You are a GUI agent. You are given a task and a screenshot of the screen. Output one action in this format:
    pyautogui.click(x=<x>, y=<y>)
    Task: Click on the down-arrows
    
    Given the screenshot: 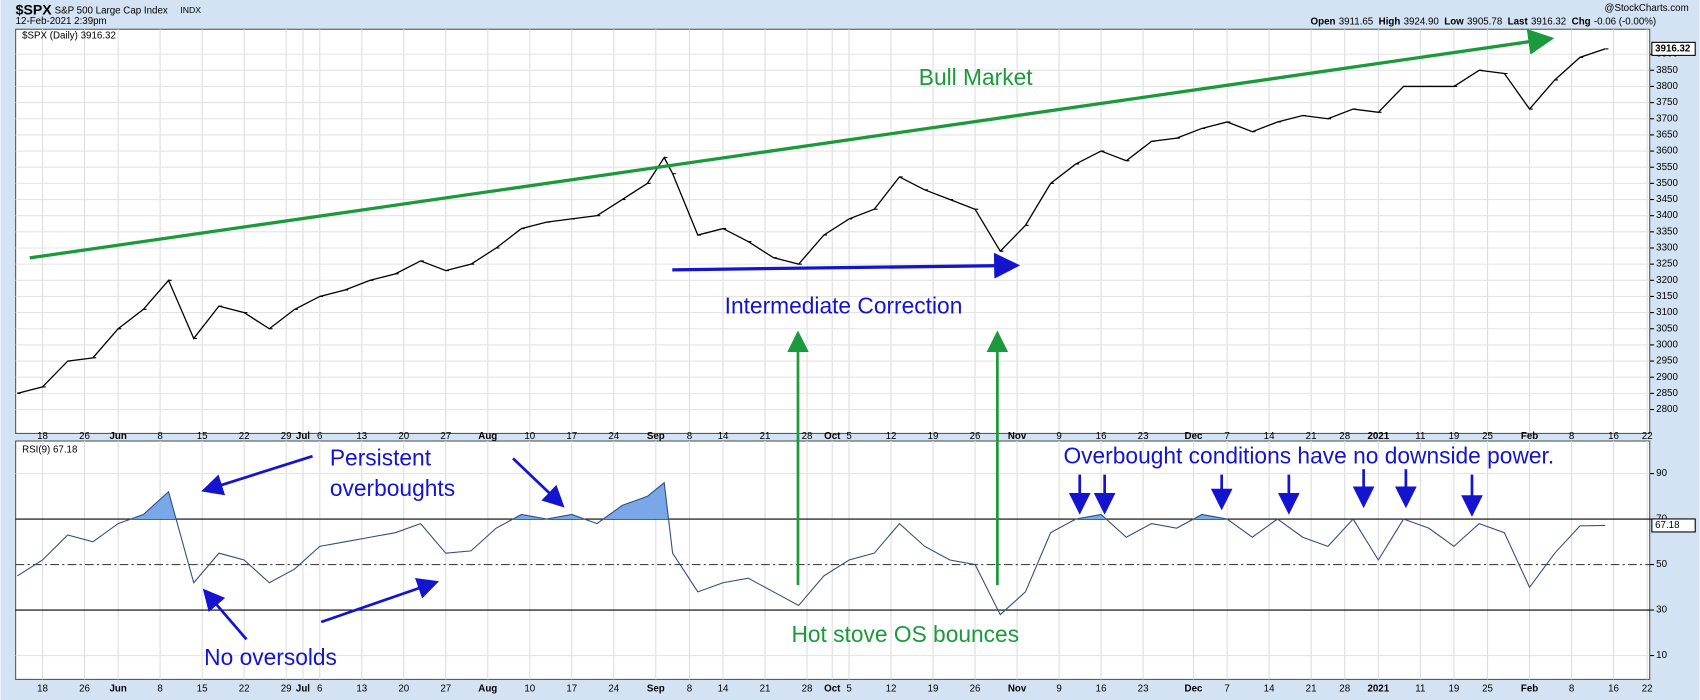 What is the action you would take?
    pyautogui.click(x=1275, y=493)
    